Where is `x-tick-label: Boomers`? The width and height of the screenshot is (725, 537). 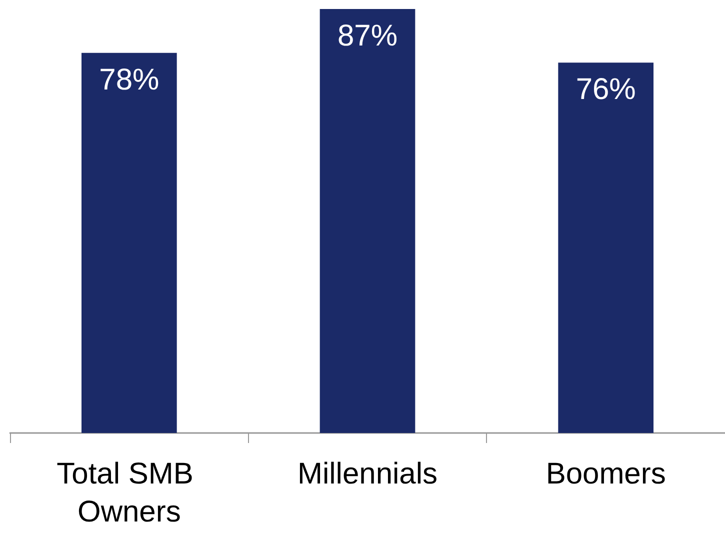 x-tick-label: Boomers is located at coordinates (606, 474).